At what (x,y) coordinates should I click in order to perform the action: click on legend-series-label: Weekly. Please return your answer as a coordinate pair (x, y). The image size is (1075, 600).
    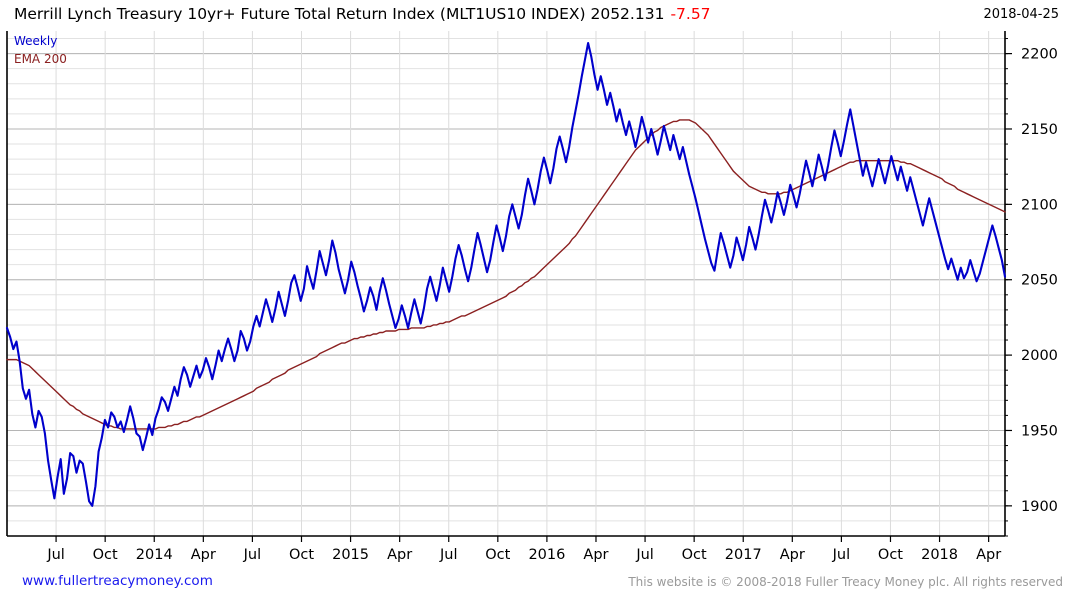
    Looking at the image, I should click on (36, 41).